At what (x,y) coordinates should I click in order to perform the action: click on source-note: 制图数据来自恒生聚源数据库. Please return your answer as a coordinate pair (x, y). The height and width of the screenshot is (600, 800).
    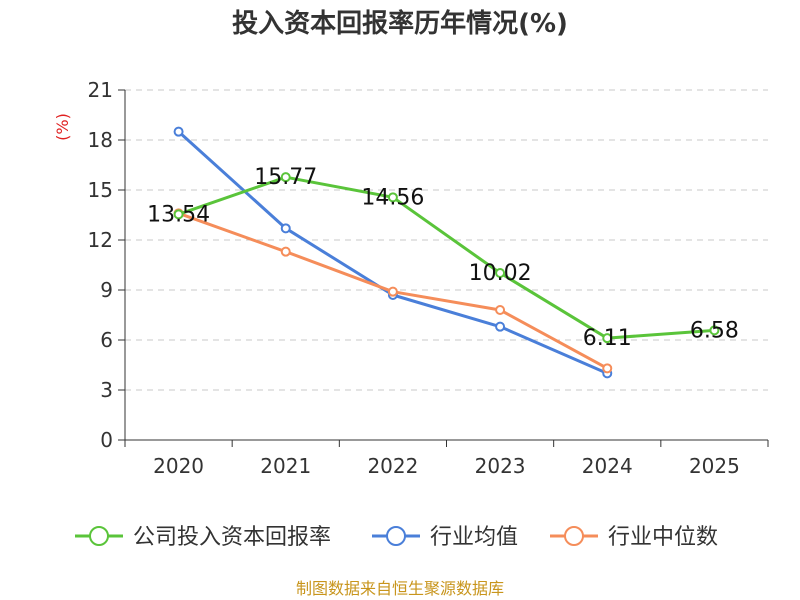
    Looking at the image, I should click on (400, 588).